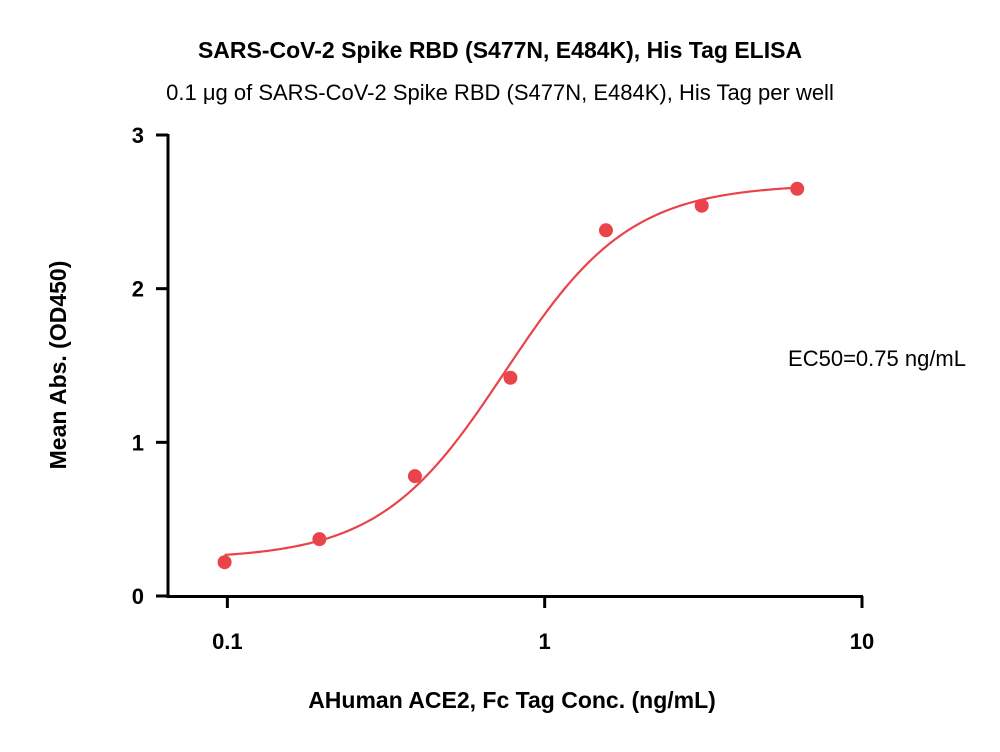 The width and height of the screenshot is (1000, 752). I want to click on x-tick-label: 0.1, so click(227, 641).